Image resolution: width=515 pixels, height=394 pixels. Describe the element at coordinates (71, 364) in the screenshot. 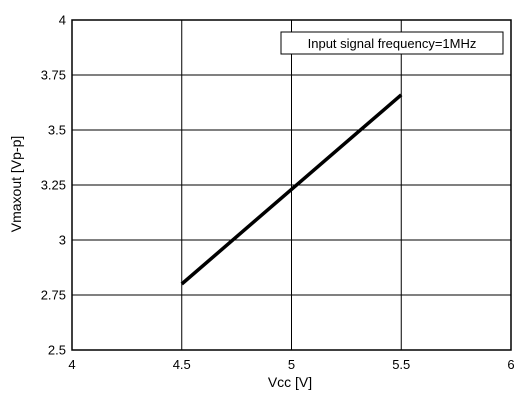

I see `x-tick-label: 4` at that location.